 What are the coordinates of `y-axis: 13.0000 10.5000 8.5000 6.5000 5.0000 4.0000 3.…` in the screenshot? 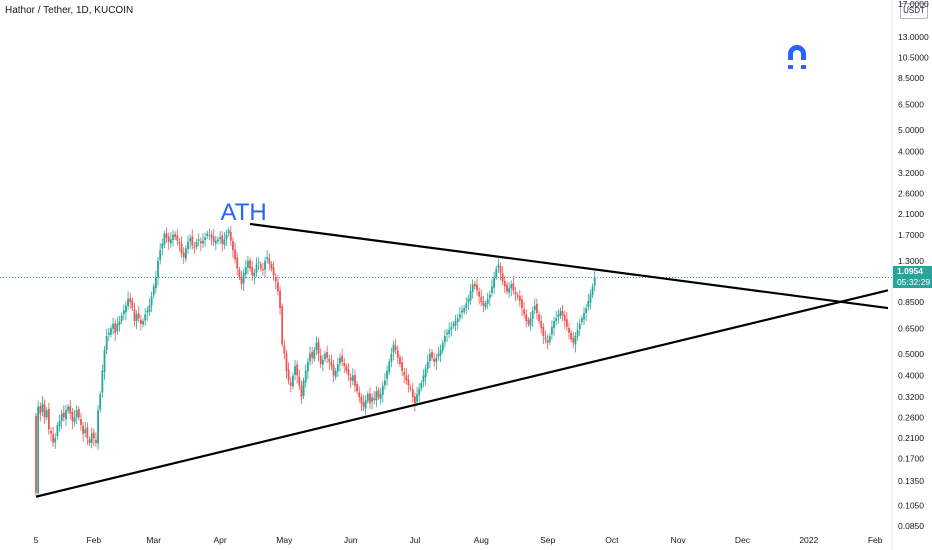 It's located at (913, 281).